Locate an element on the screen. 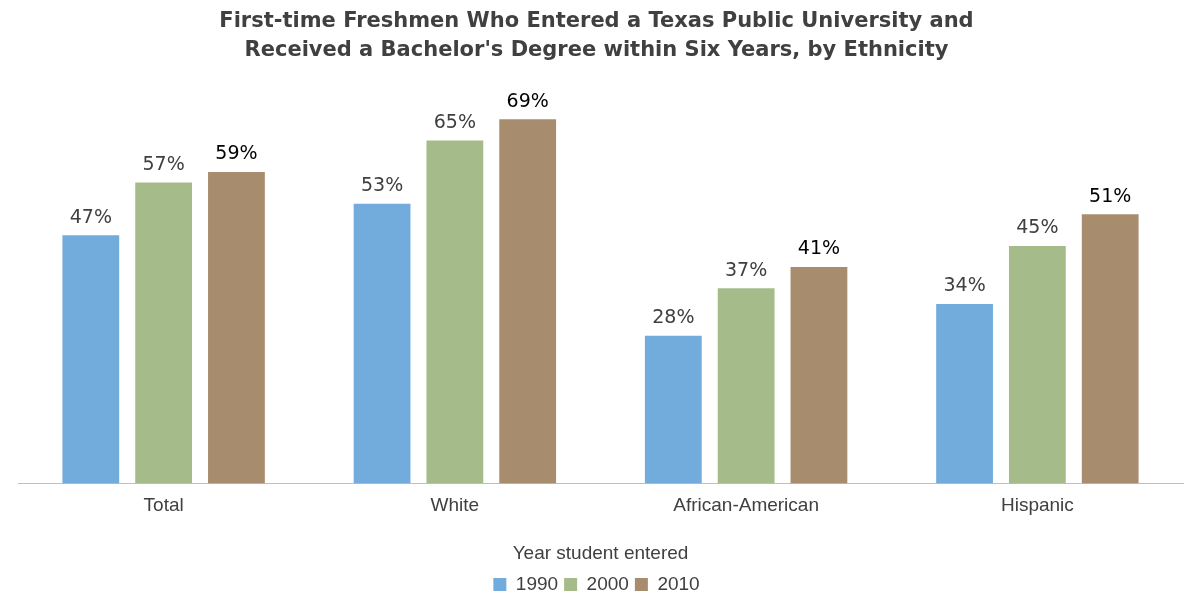  data-label: 53% is located at coordinates (382, 184).